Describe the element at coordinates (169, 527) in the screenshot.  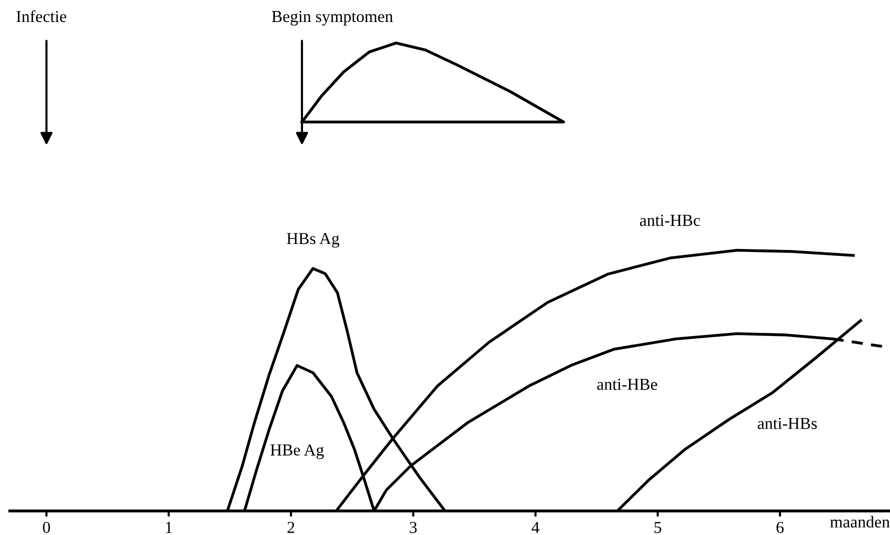
I see `x-tick-label: 1` at that location.